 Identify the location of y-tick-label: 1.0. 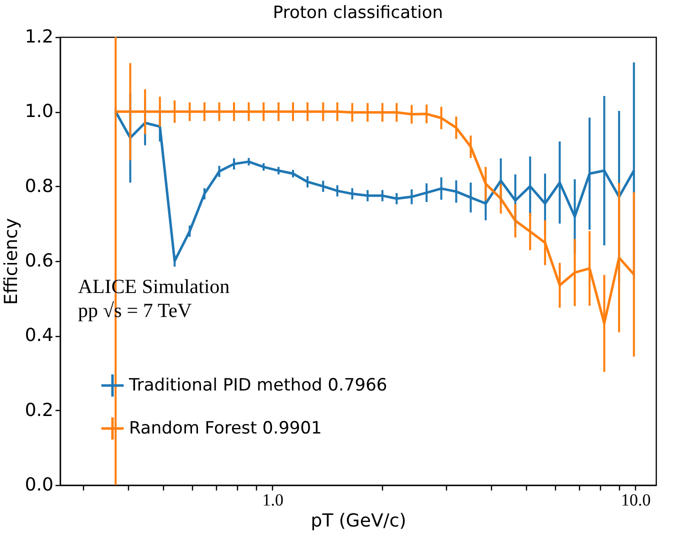
(39, 111).